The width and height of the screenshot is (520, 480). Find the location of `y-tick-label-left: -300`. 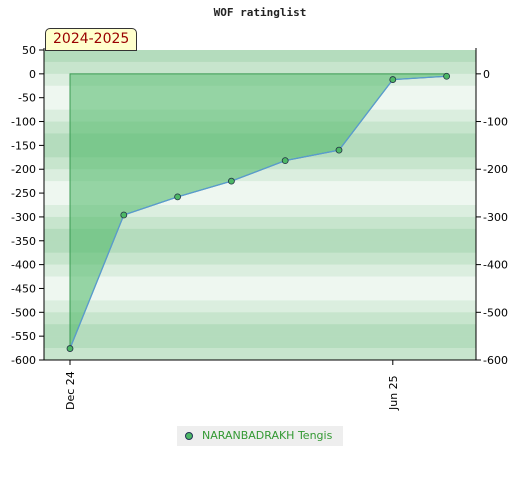

y-tick-label-left: -300 is located at coordinates (23, 217).